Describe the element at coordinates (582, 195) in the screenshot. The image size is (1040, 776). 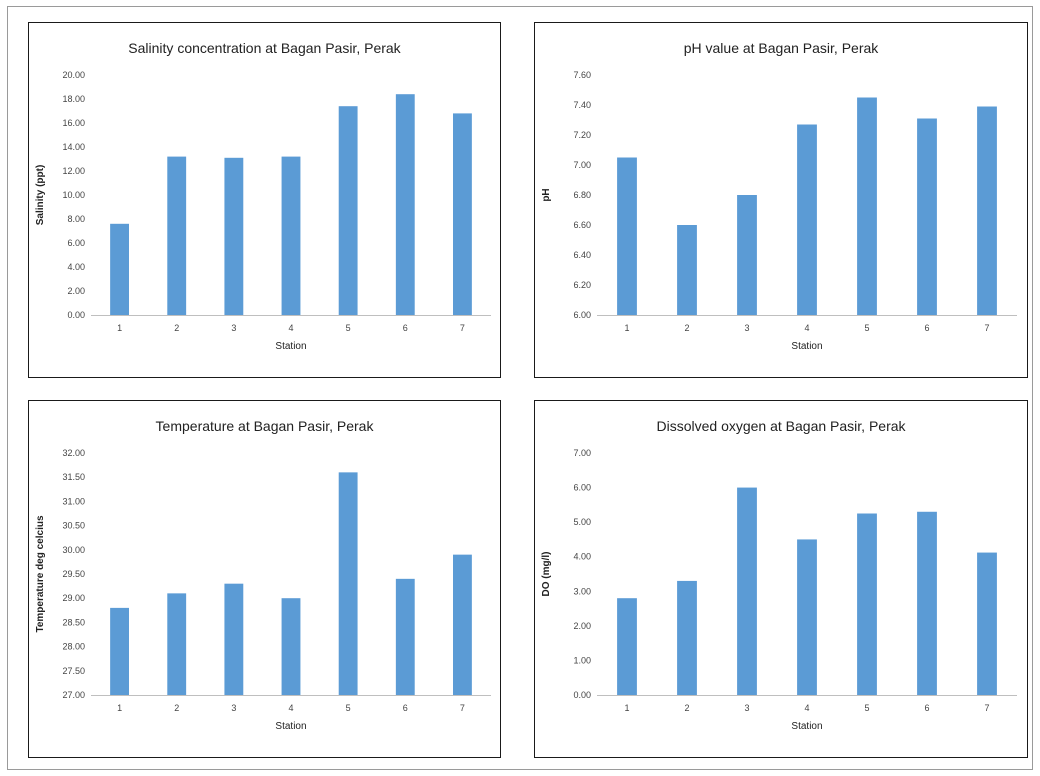
I see `y-tick-label: 6.80` at that location.